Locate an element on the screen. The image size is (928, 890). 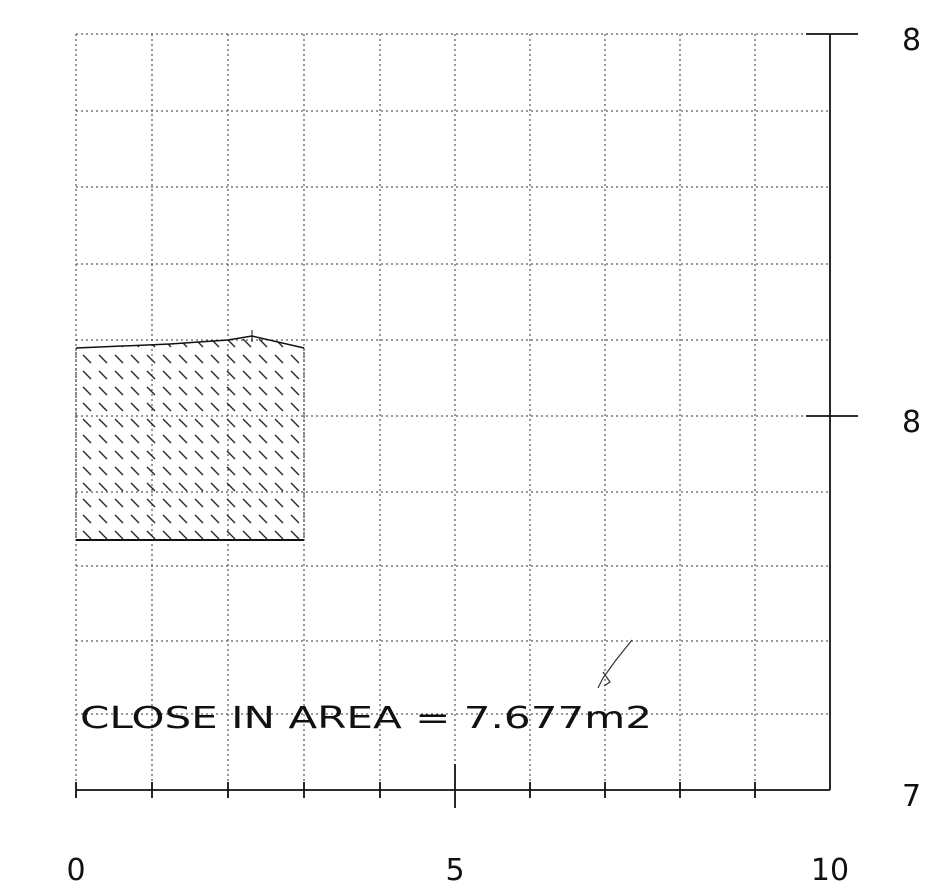
y-label-middle: 8 is located at coordinates (911, 422).